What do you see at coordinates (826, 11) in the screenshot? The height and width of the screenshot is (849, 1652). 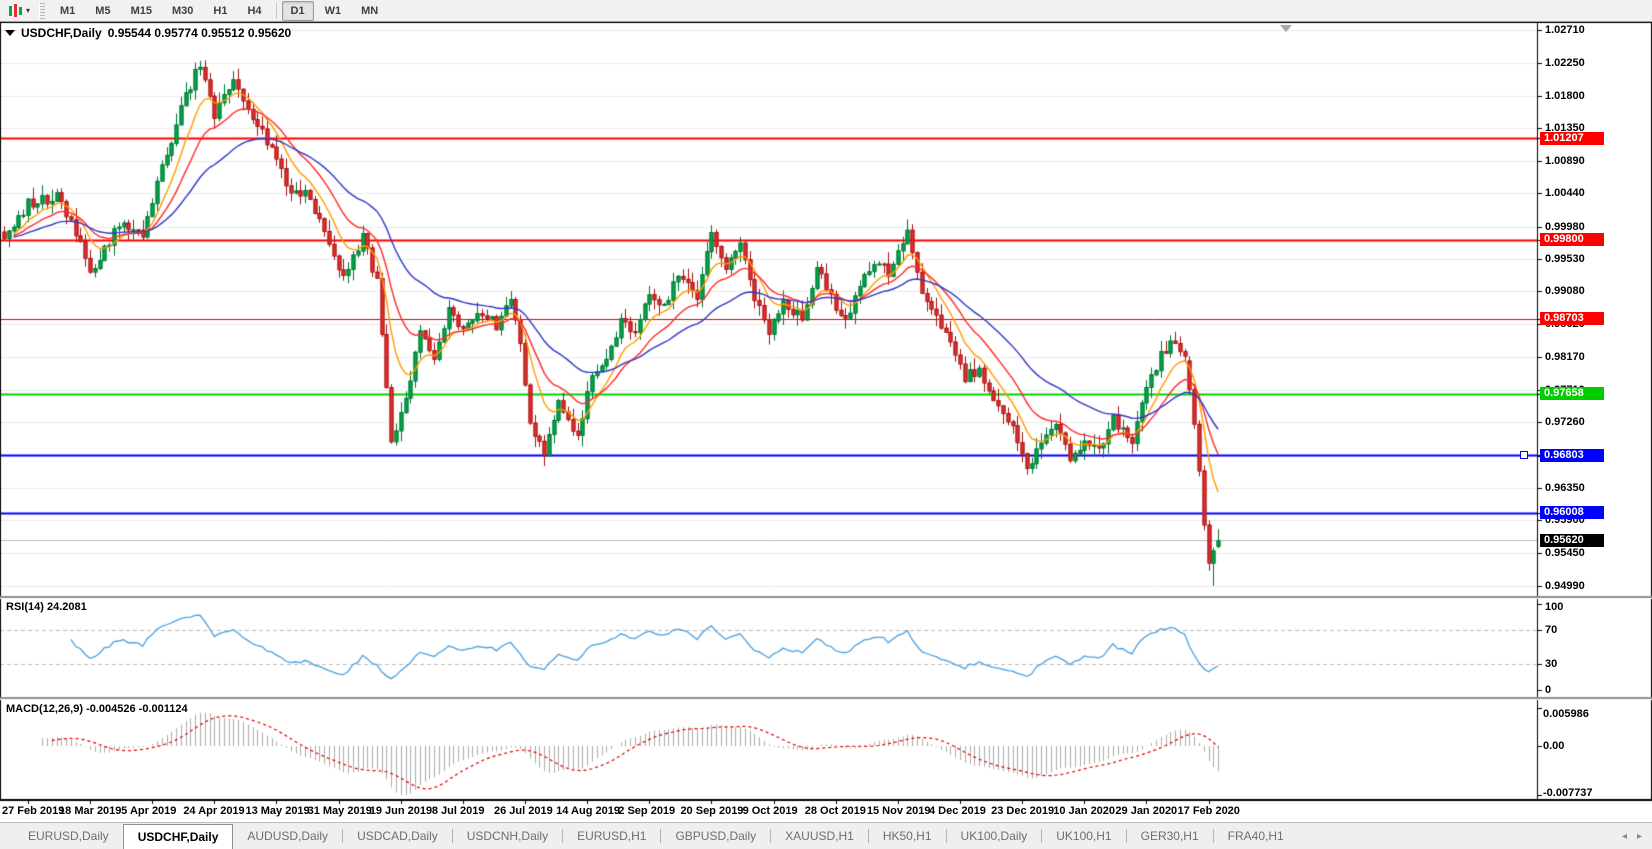 I see `timeframe-toolbar: ▾ M1 M5 M15 M30 H1 H4 D1 W1 MN` at bounding box center [826, 11].